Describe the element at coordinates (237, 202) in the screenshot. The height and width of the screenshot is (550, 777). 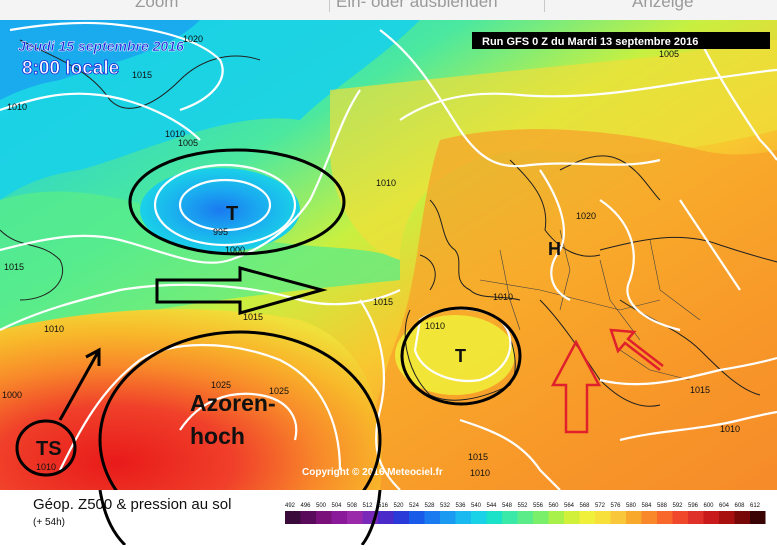
I see `low-circle` at that location.